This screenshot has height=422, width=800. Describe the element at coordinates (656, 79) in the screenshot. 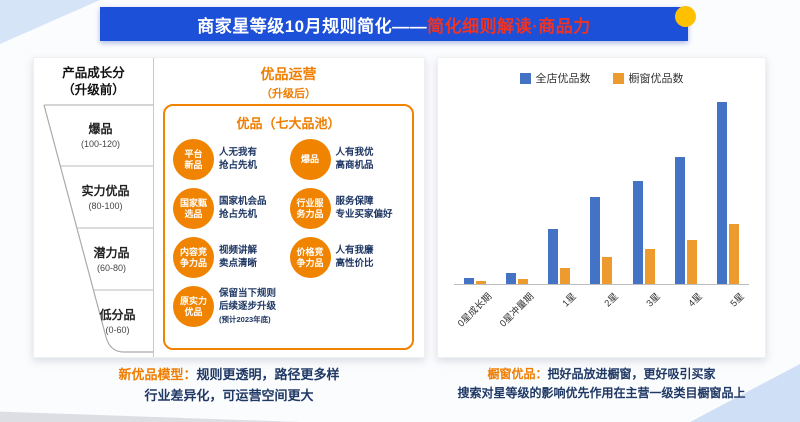

I see `legend-label: 橱窗优品数` at that location.